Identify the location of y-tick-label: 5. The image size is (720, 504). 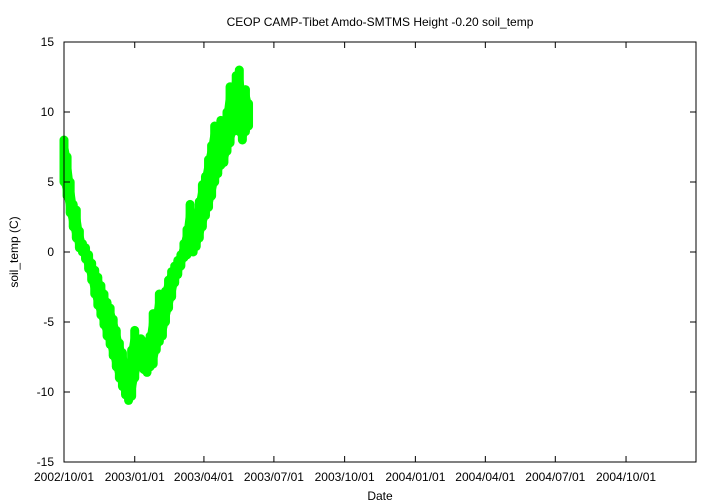
(50, 182).